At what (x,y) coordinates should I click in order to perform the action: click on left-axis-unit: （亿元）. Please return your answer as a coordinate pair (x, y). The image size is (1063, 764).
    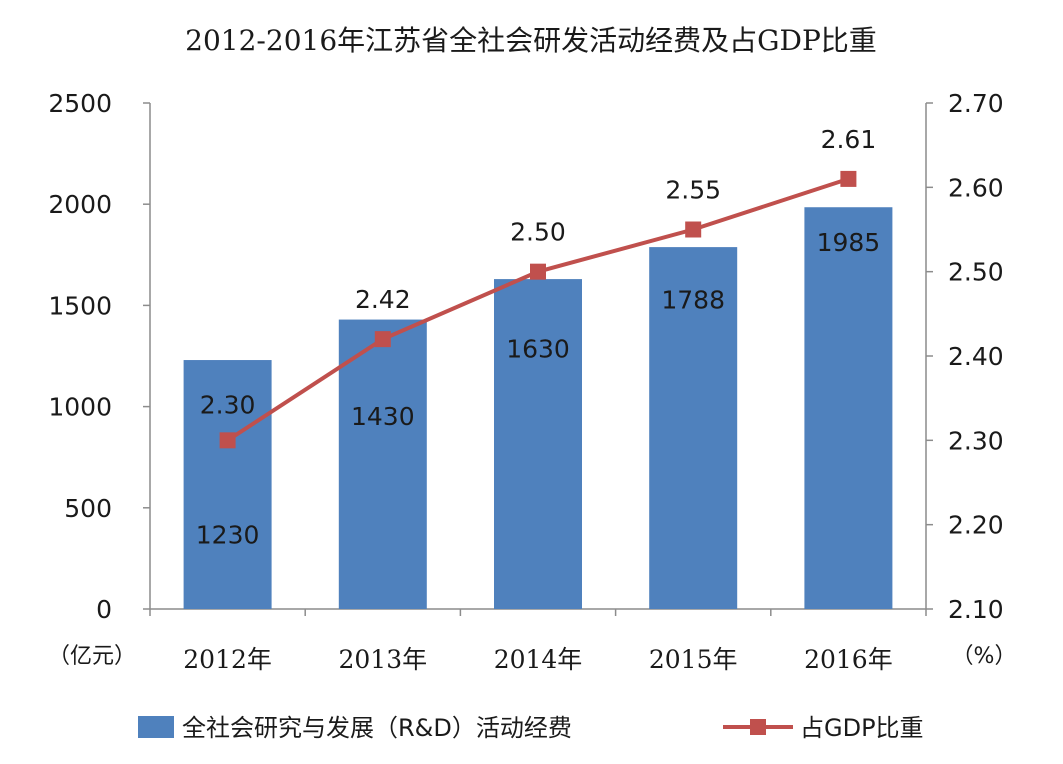
    Looking at the image, I should click on (92, 656).